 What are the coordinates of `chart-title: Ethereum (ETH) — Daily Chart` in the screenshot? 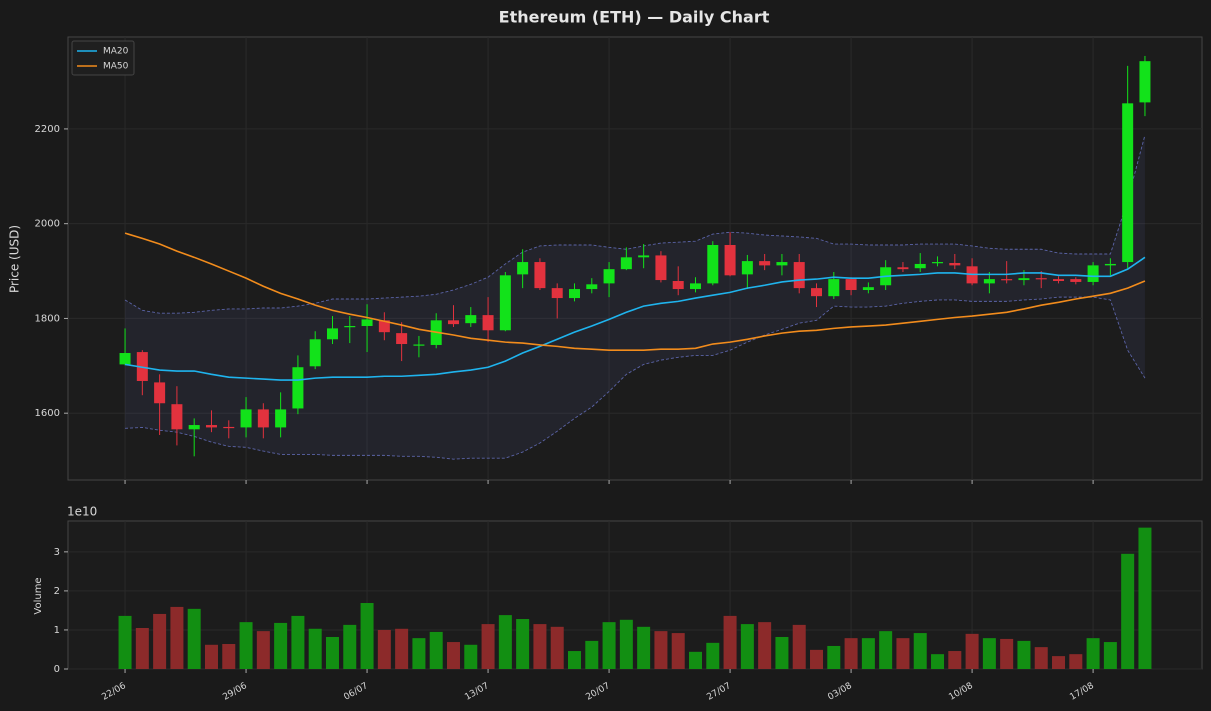 It's located at (634, 17).